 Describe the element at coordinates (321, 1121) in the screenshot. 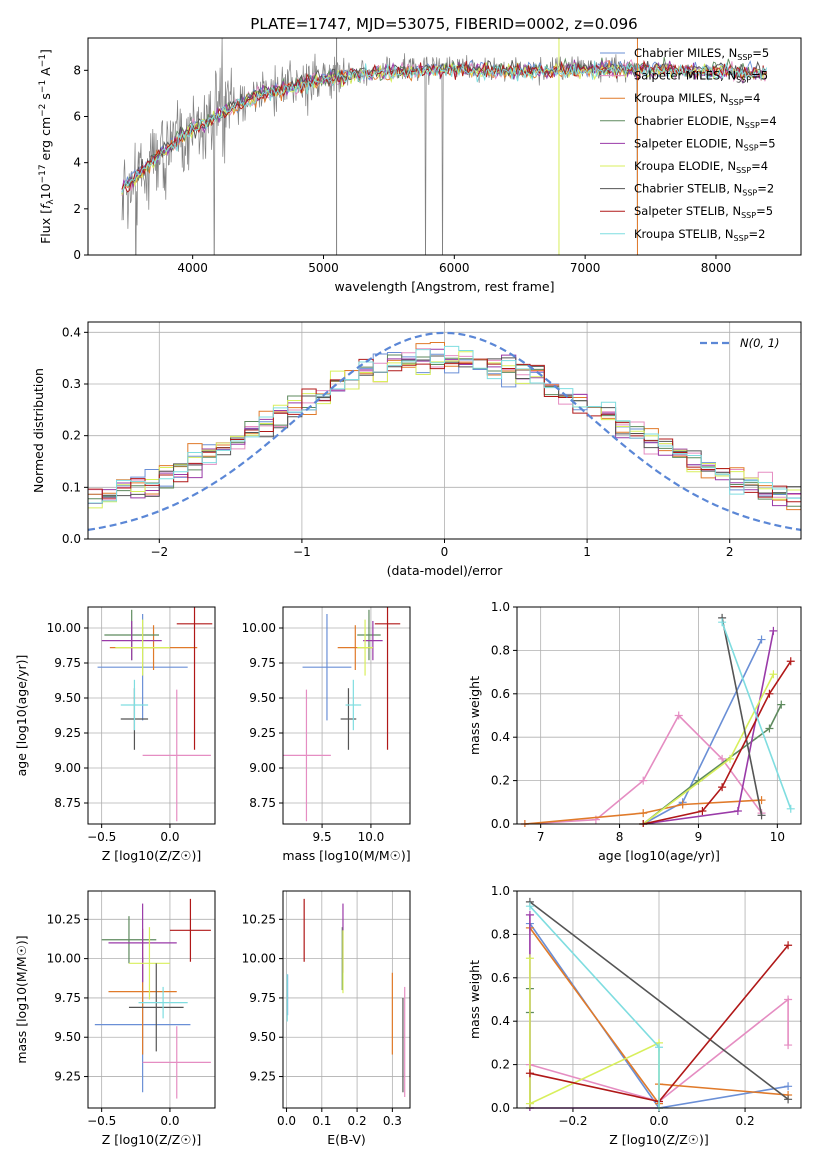

I see `x-tick-label: 0.1` at that location.